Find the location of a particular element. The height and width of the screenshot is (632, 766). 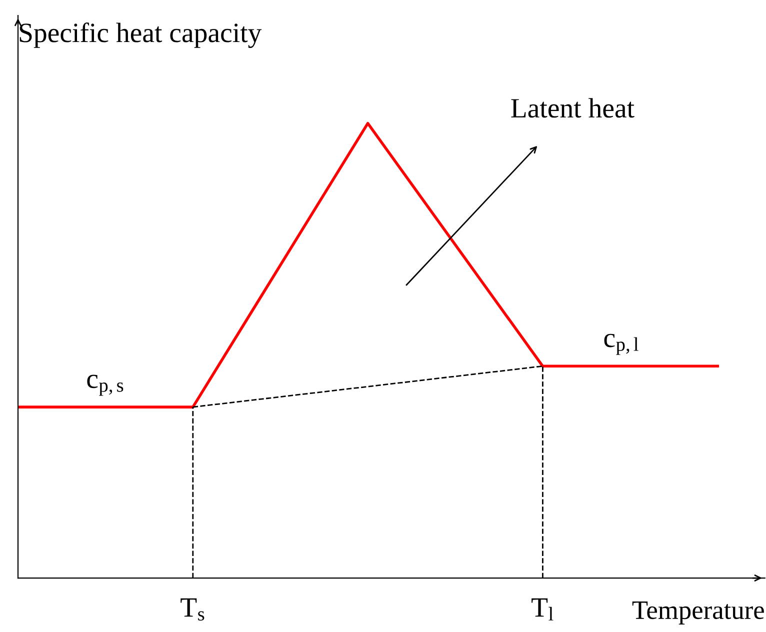

annotation: c$_{p,s}$ is located at coordinates (105, 385).